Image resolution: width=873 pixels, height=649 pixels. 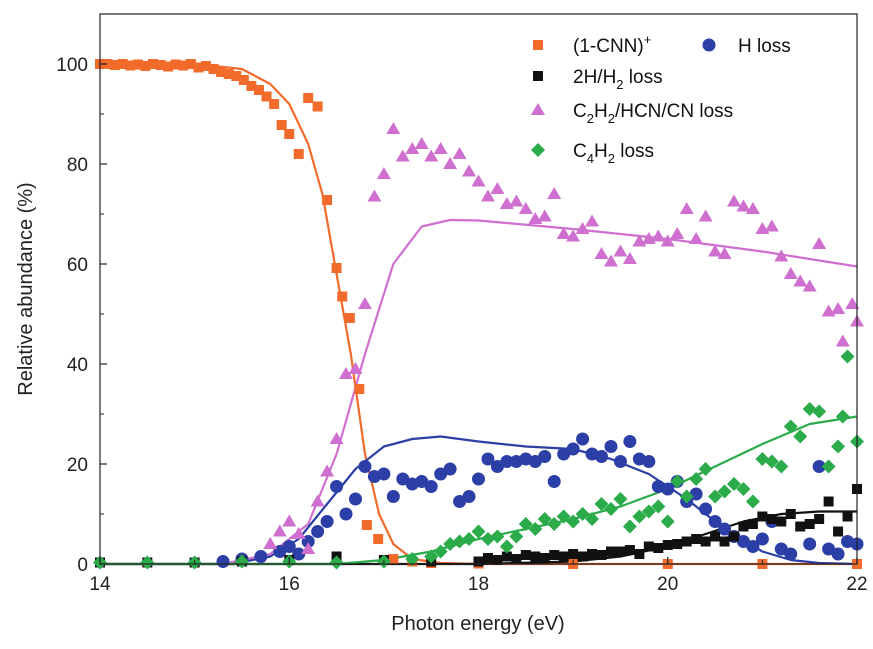 I want to click on x-tick-label-3: 20, so click(x=667, y=584).